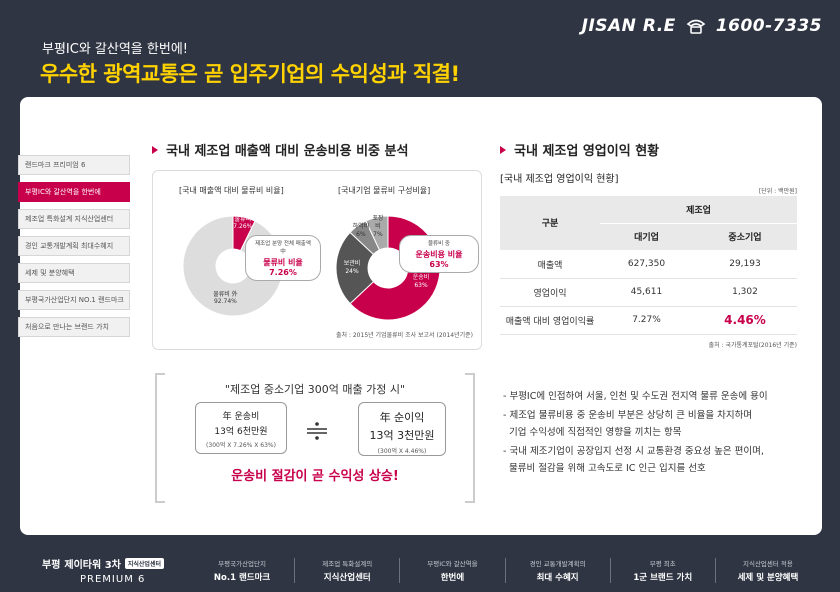  What do you see at coordinates (74, 165) in the screenshot?
I see `side-menu-item: 랜드마크 프리미엄 6` at bounding box center [74, 165].